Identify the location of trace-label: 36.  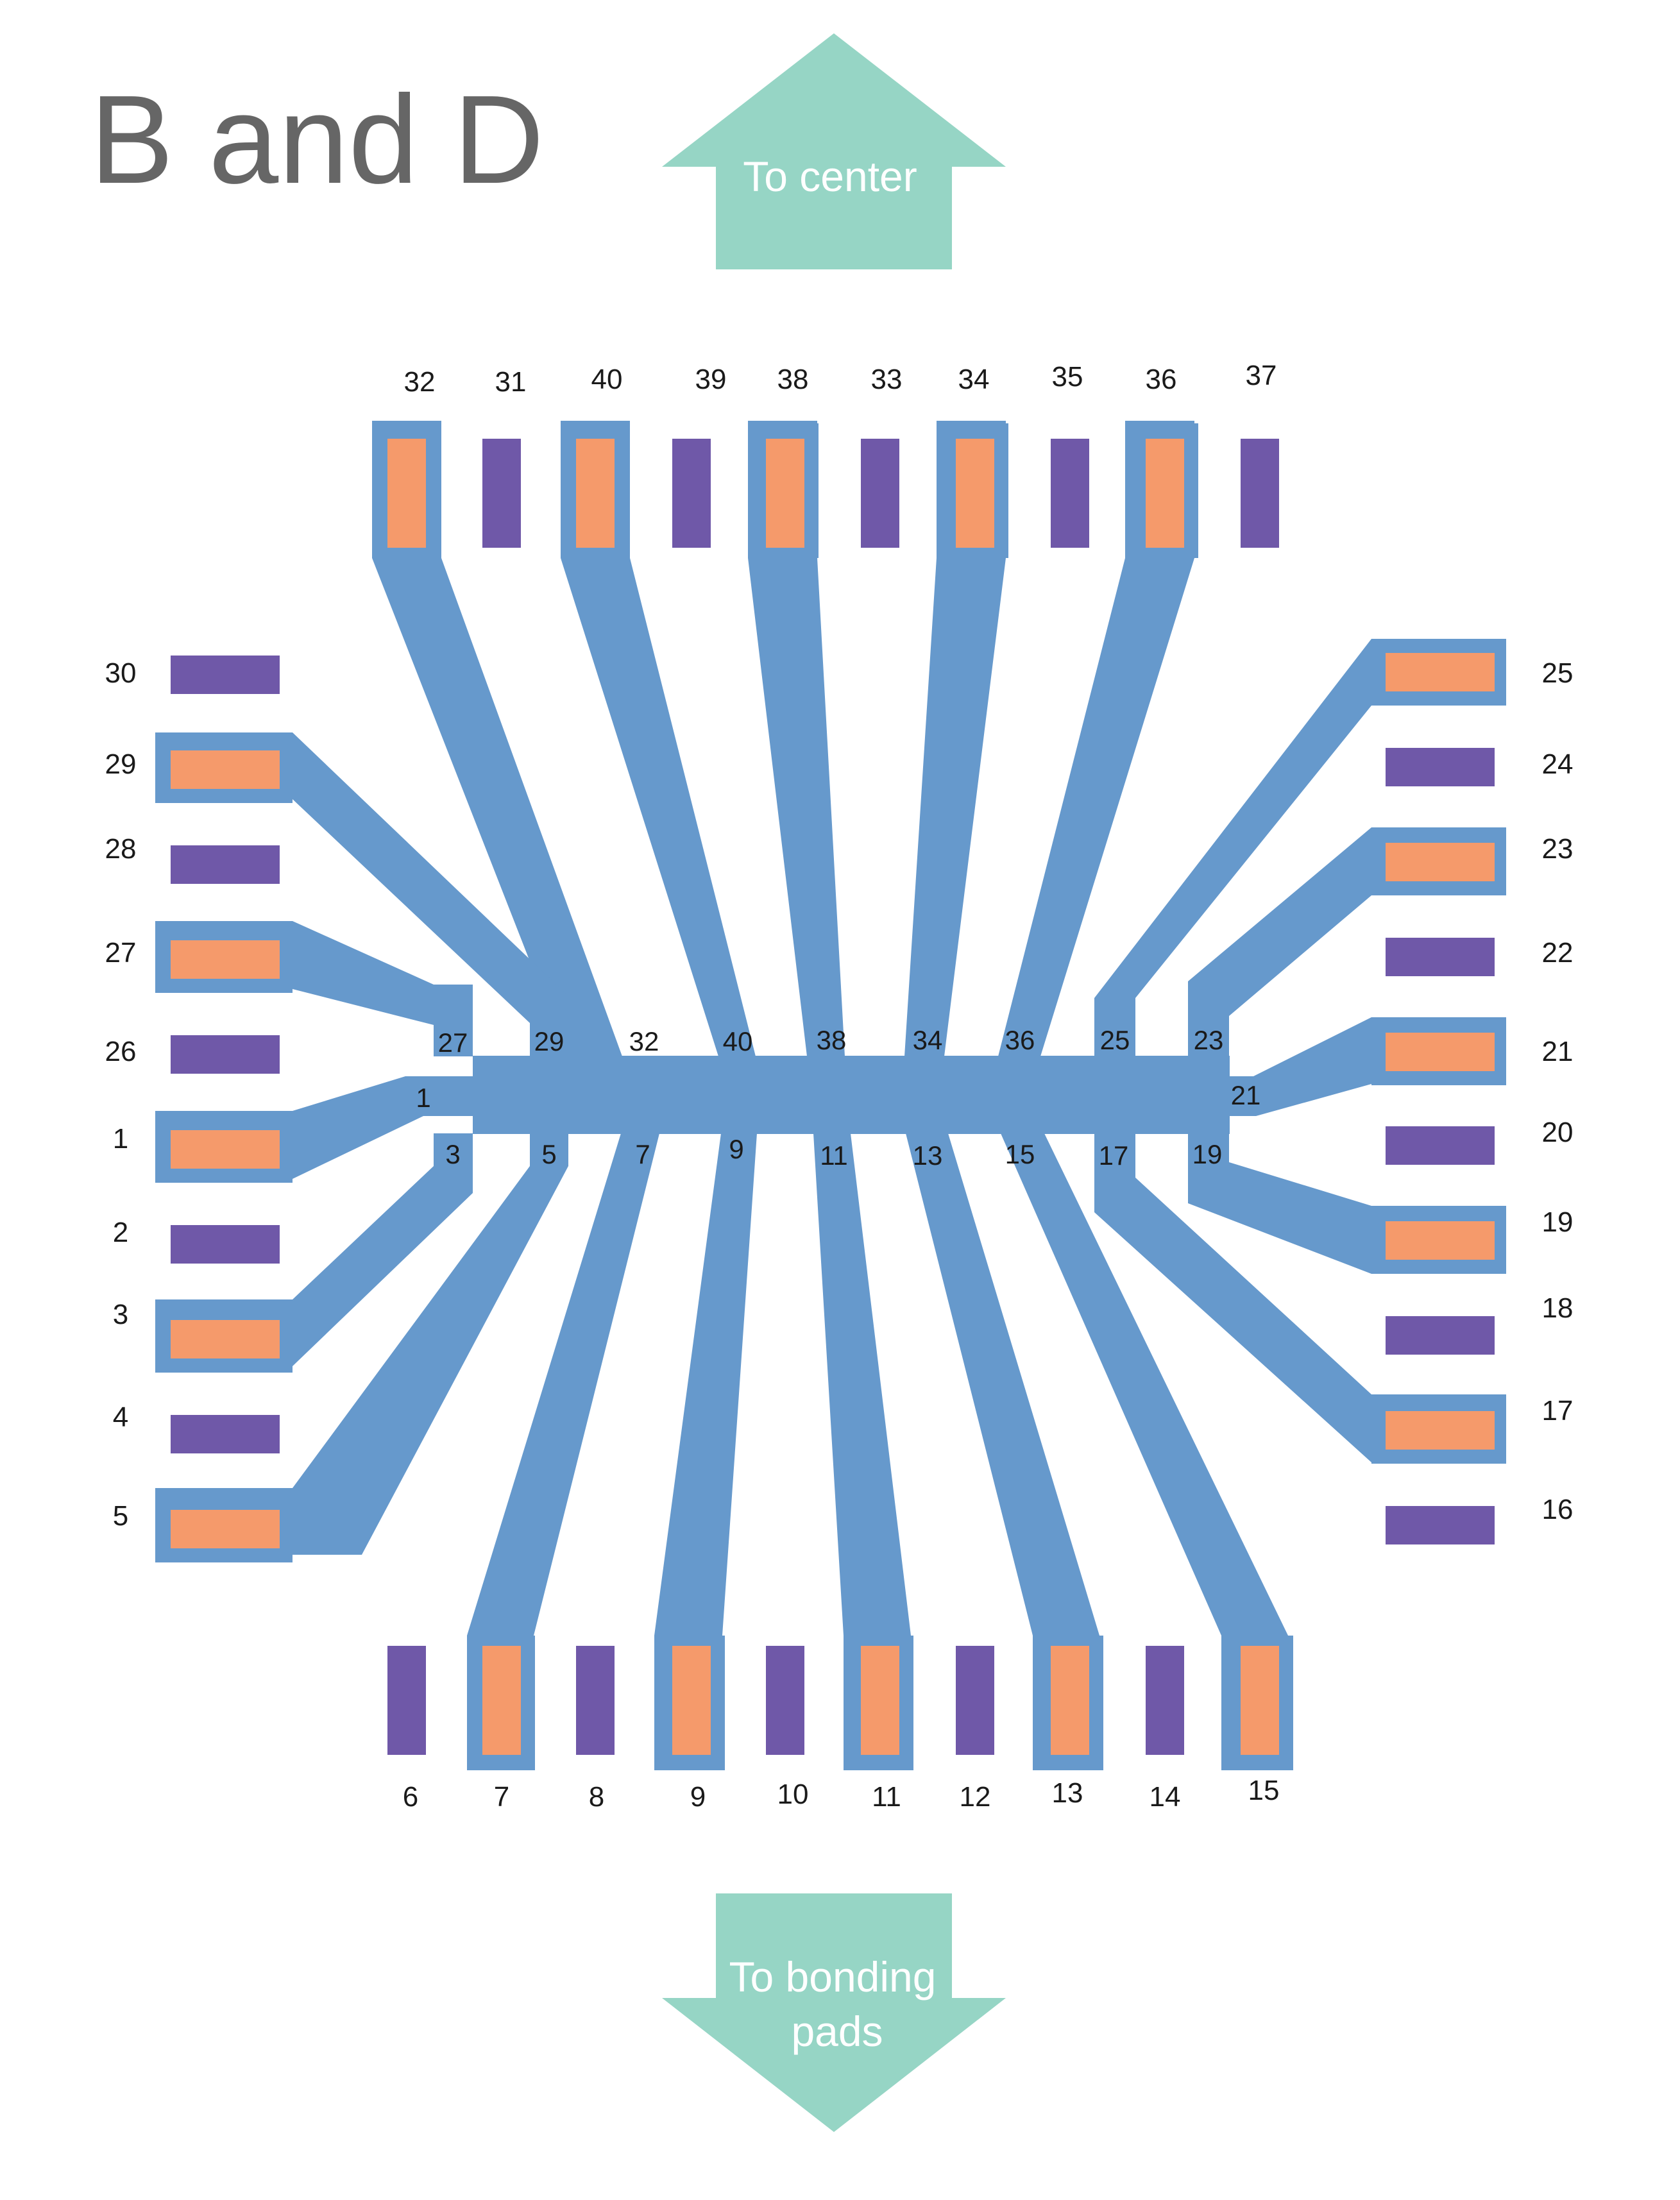
(1020, 1040).